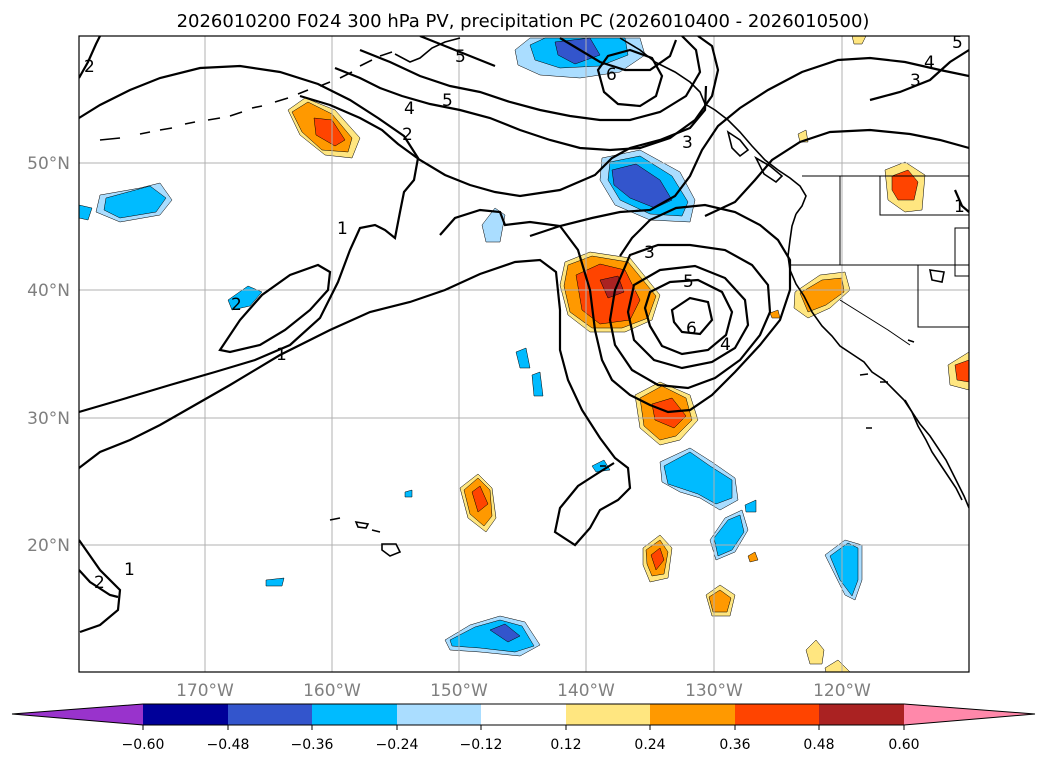 This screenshot has width=1047, height=765. Describe the element at coordinates (969, 714) in the screenshot. I see `colorbar-extend-high` at that location.